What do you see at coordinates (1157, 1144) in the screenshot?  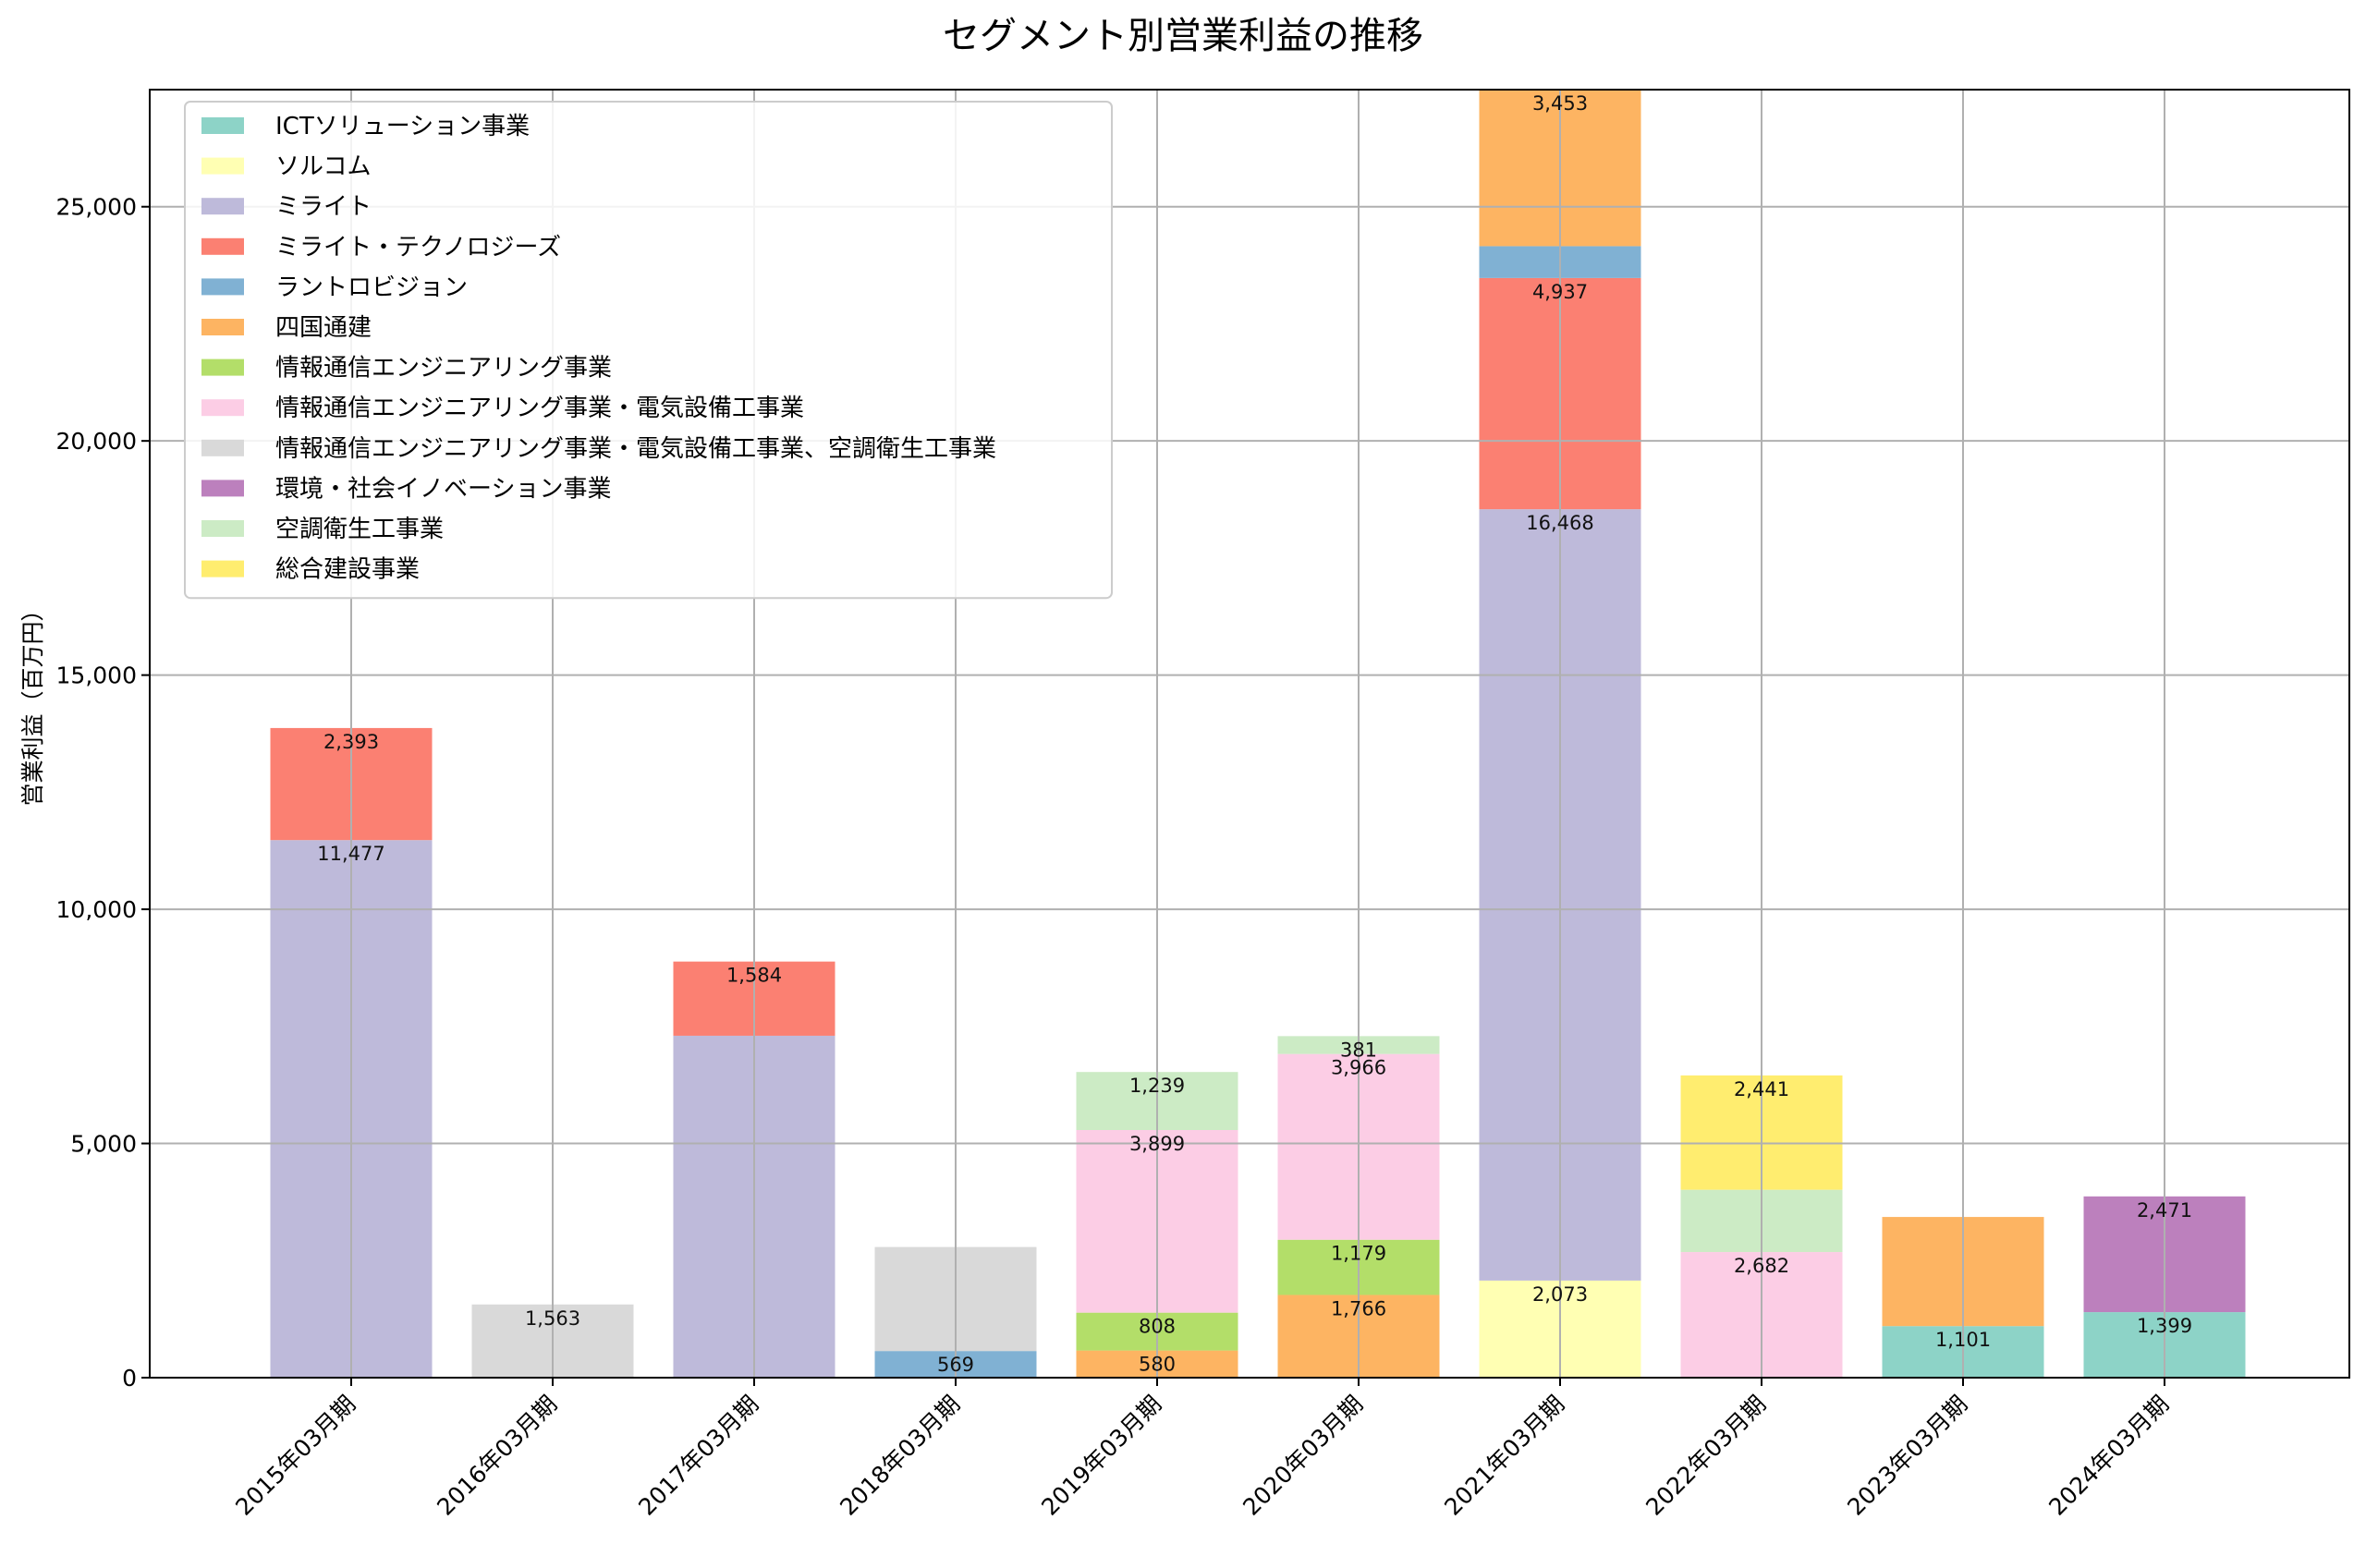 I see `data-label: 3,899` at bounding box center [1157, 1144].